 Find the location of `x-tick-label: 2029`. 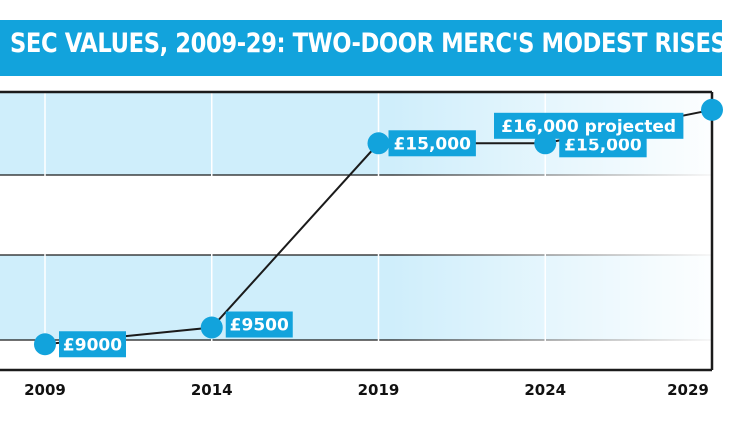

x-tick-label: 2029 is located at coordinates (688, 390).